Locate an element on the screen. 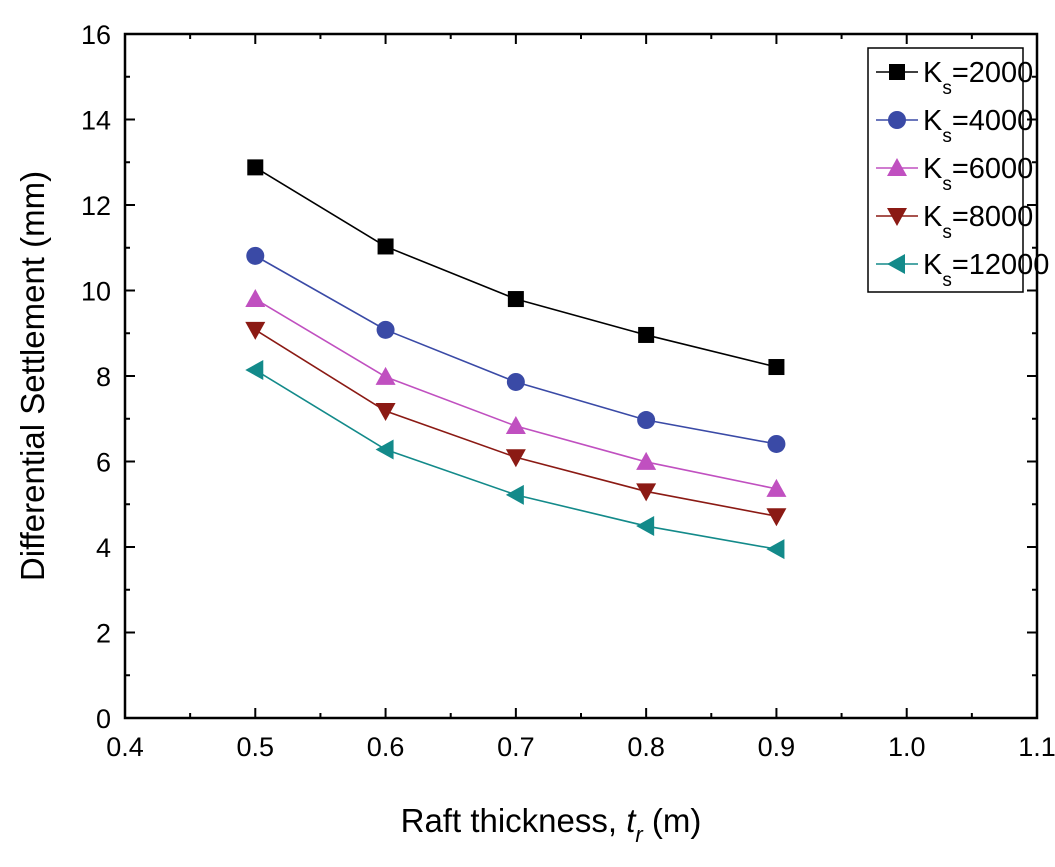  x-tick-label: 1.0 is located at coordinates (907, 747).